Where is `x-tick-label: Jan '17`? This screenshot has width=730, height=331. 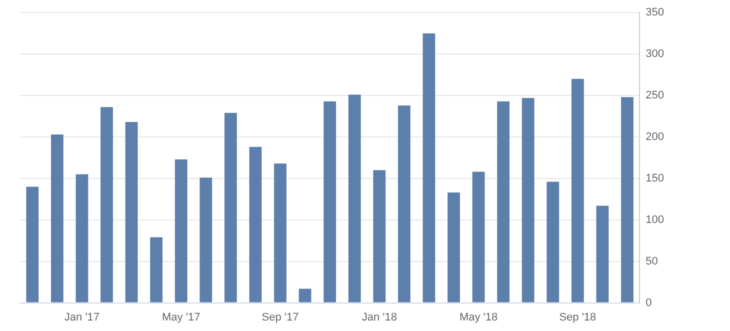 x-tick-label: Jan '17 is located at coordinates (82, 317).